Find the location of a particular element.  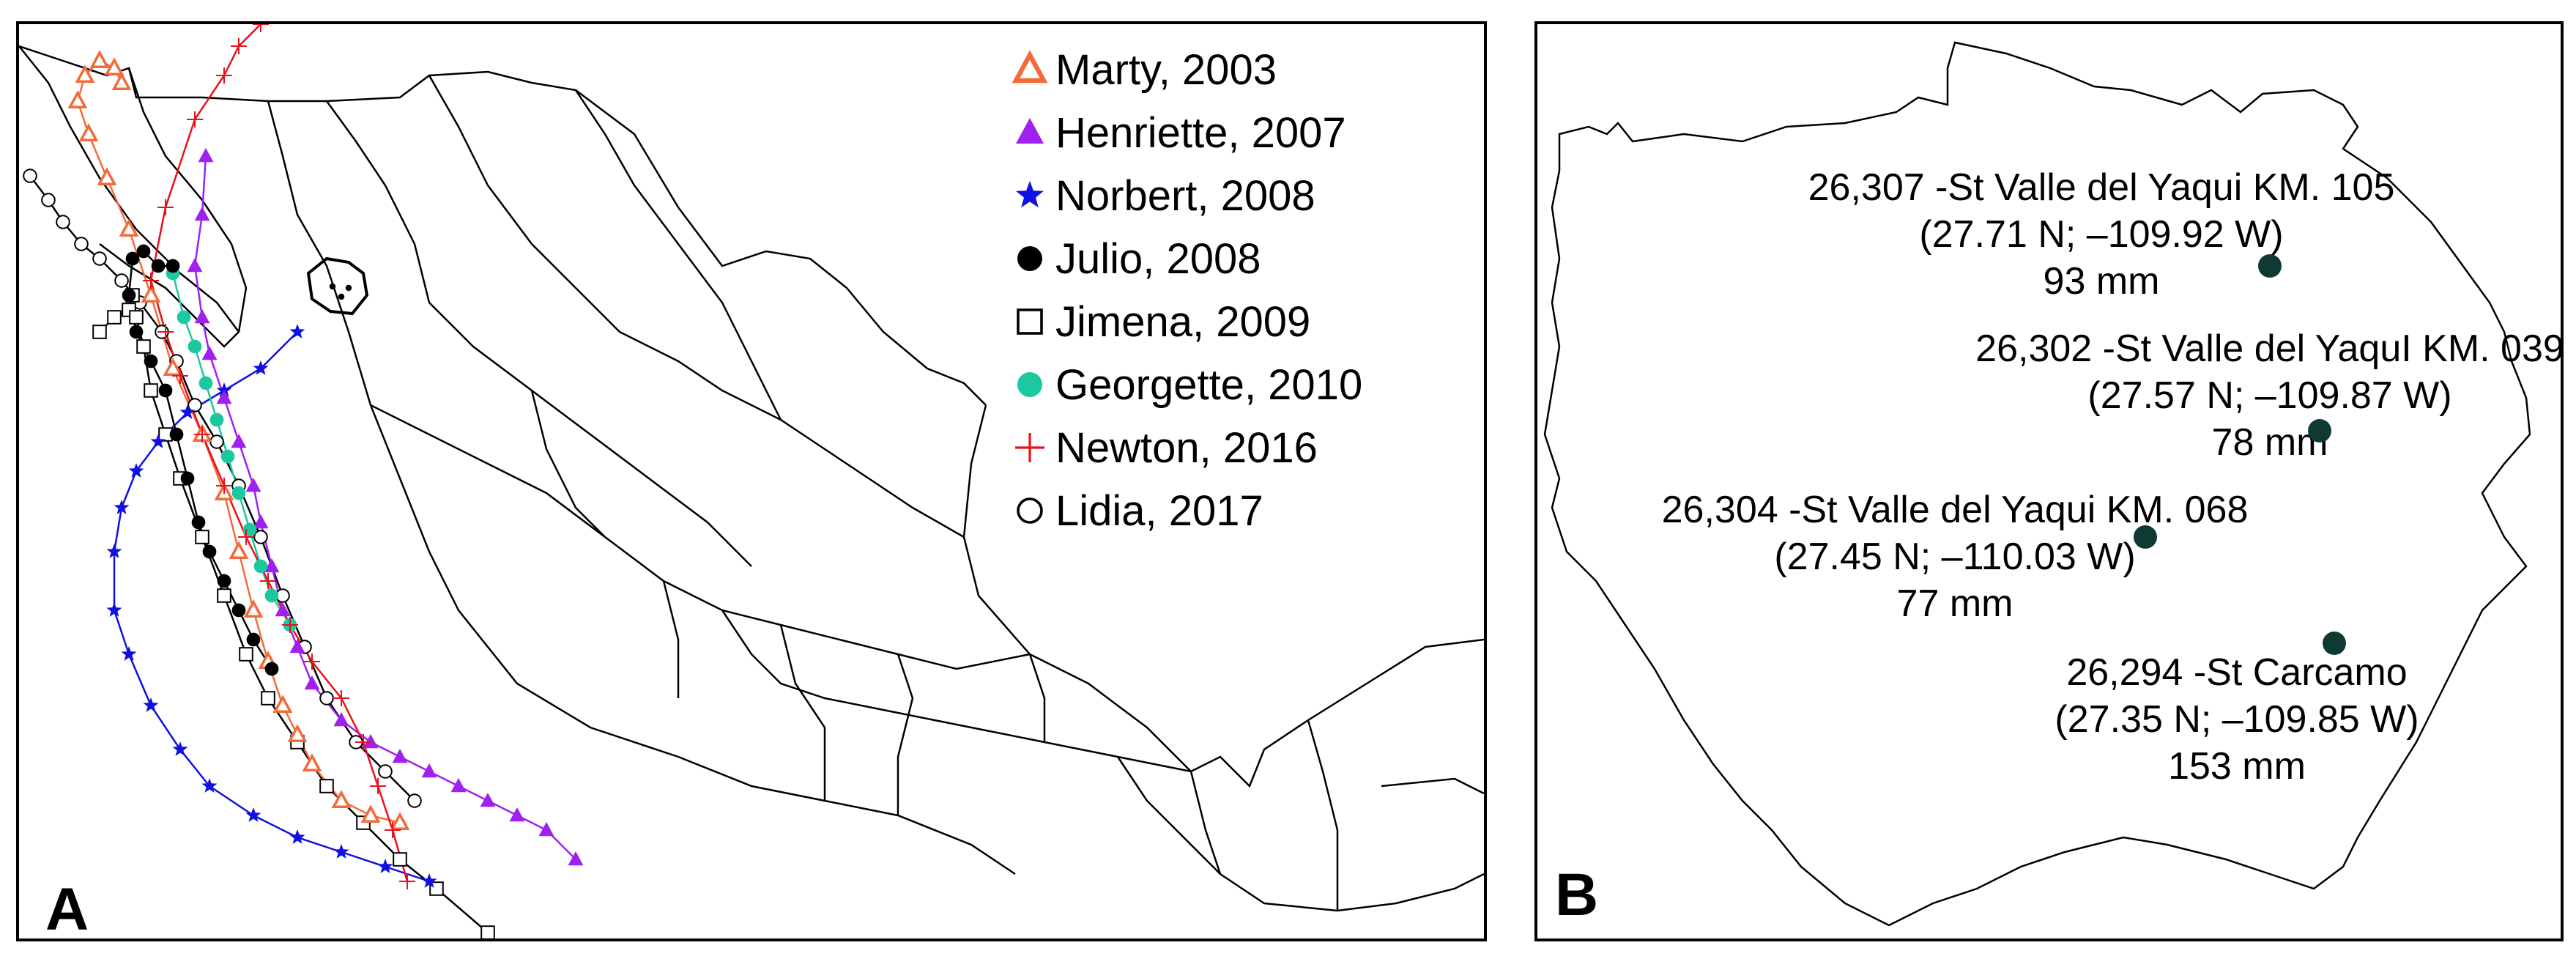

station-coords: (27.57 N; –109.87 W) is located at coordinates (2269, 395).